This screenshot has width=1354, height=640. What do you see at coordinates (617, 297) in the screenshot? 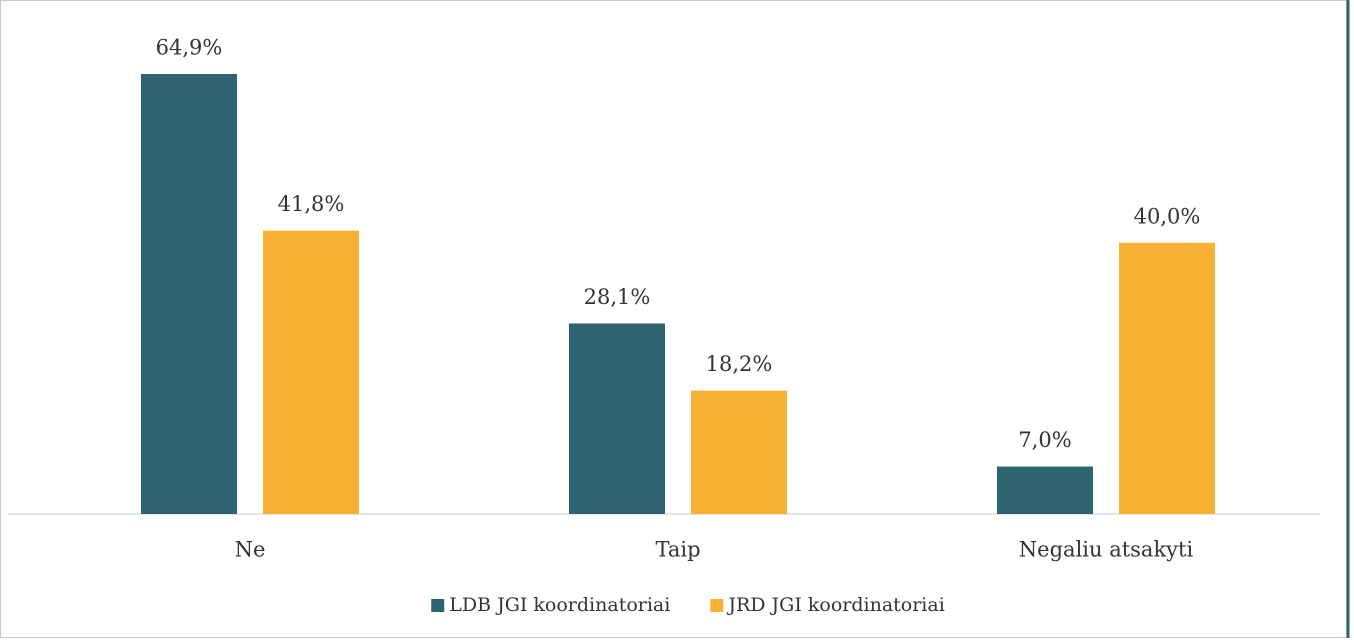
I see `data-label: 28,1%` at bounding box center [617, 297].